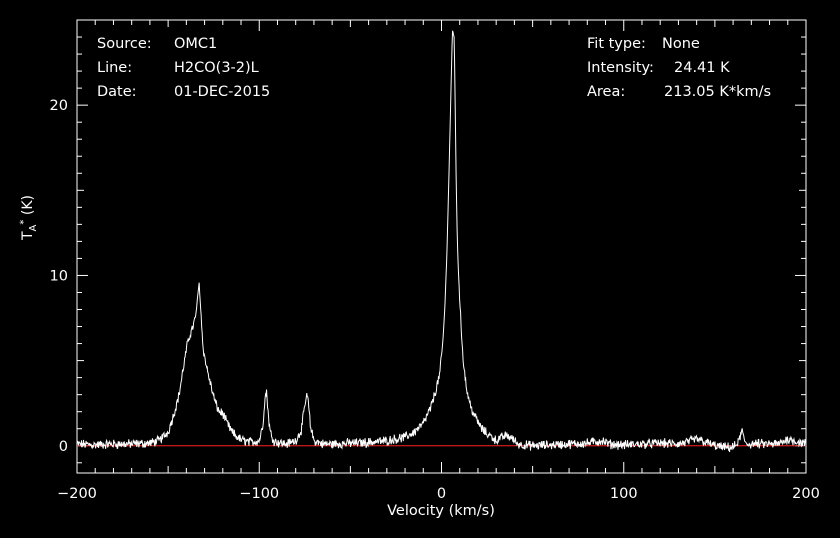 The width and height of the screenshot is (840, 538). What do you see at coordinates (620, 68) in the screenshot?
I see `intensity-label: Intensity:` at bounding box center [620, 68].